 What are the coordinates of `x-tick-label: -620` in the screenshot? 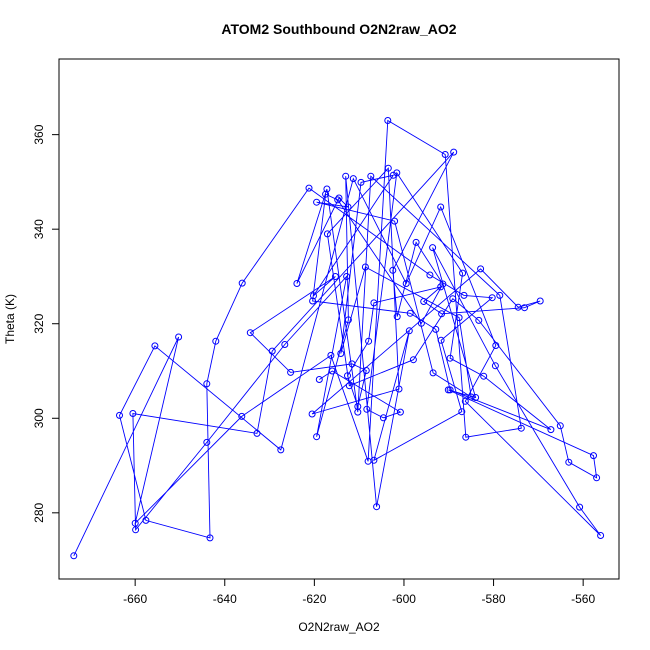 It's located at (314, 599).